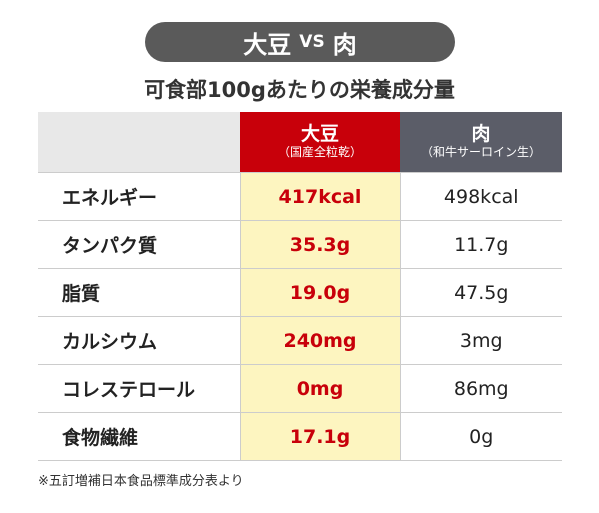 Image resolution: width=599 pixels, height=513 pixels. What do you see at coordinates (320, 292) in the screenshot?
I see `soy-value: 19.0g` at bounding box center [320, 292].